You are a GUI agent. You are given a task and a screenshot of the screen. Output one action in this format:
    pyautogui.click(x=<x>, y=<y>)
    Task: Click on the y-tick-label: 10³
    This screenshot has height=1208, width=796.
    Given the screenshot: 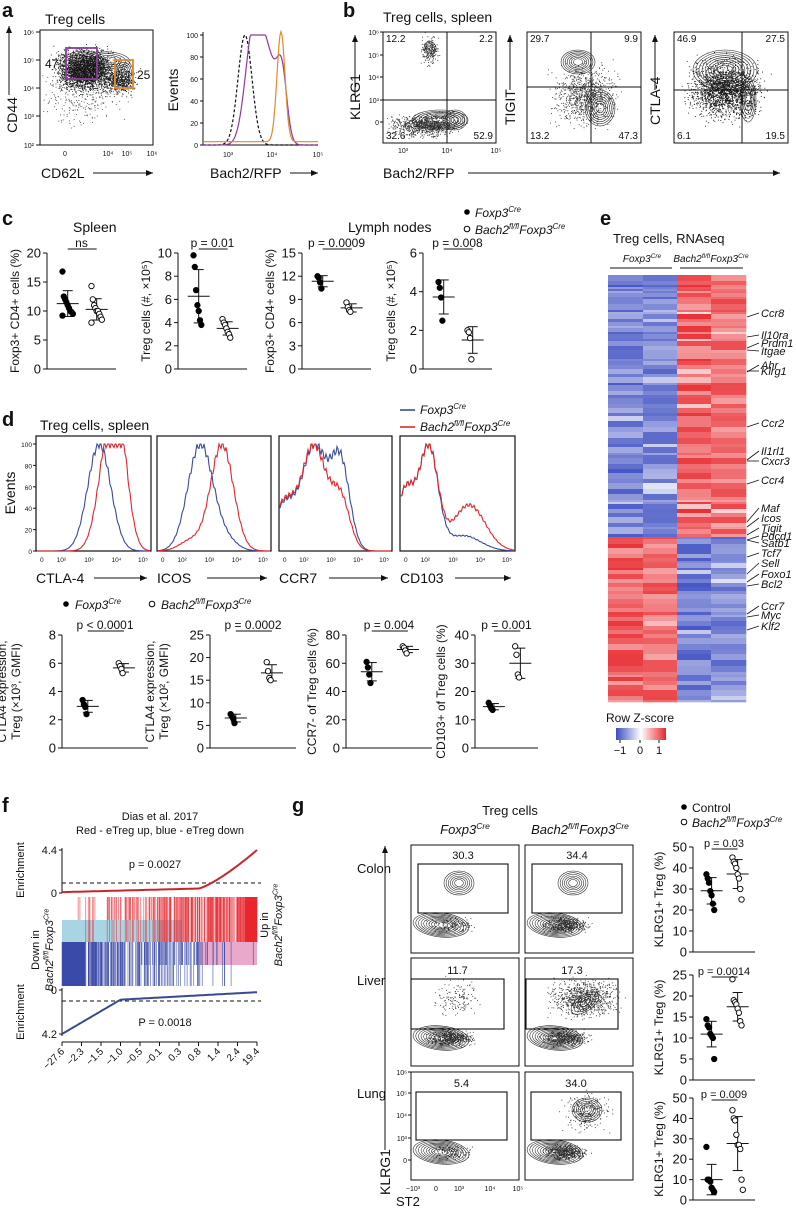 What is the action you would take?
    pyautogui.click(x=374, y=101)
    